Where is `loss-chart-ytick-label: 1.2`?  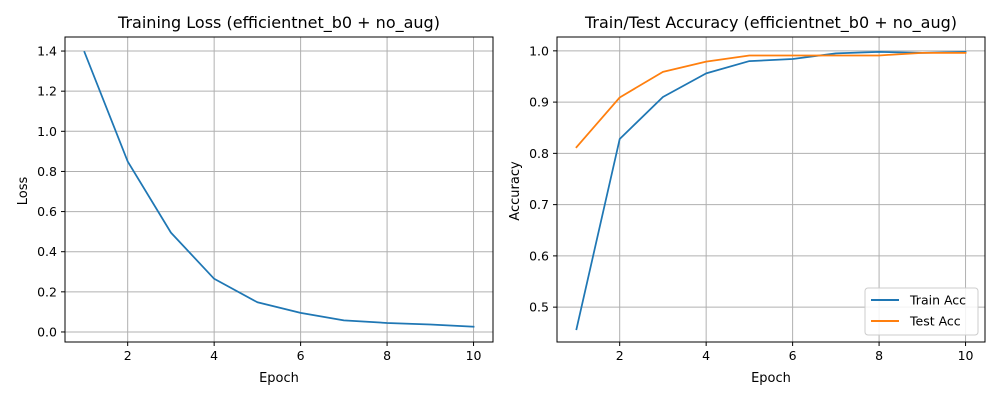 loss-chart-ytick-label: 1.2 is located at coordinates (47, 91).